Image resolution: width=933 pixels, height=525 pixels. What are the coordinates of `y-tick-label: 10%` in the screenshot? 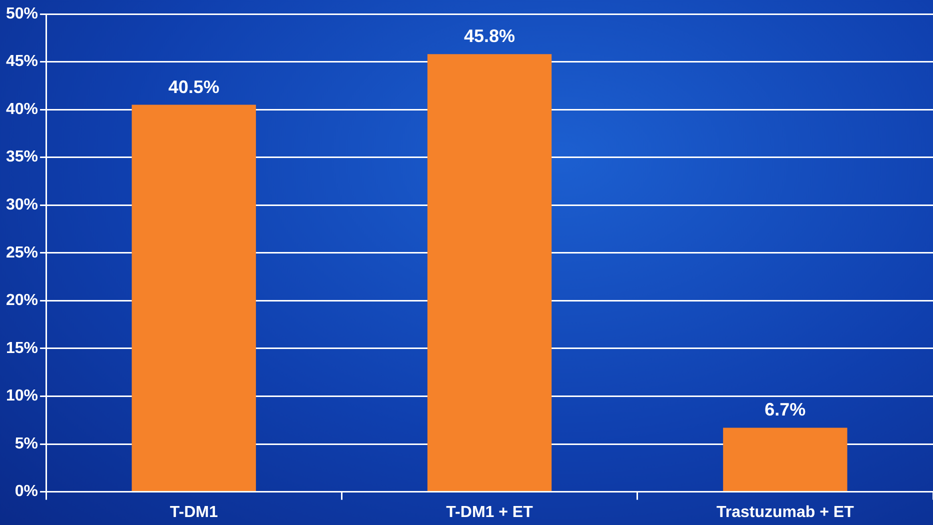 It's located at (22, 396).